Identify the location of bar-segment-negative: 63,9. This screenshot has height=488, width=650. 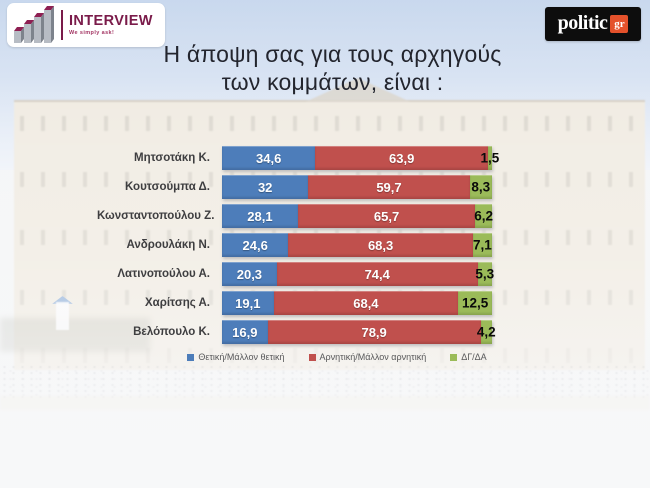
(401, 158).